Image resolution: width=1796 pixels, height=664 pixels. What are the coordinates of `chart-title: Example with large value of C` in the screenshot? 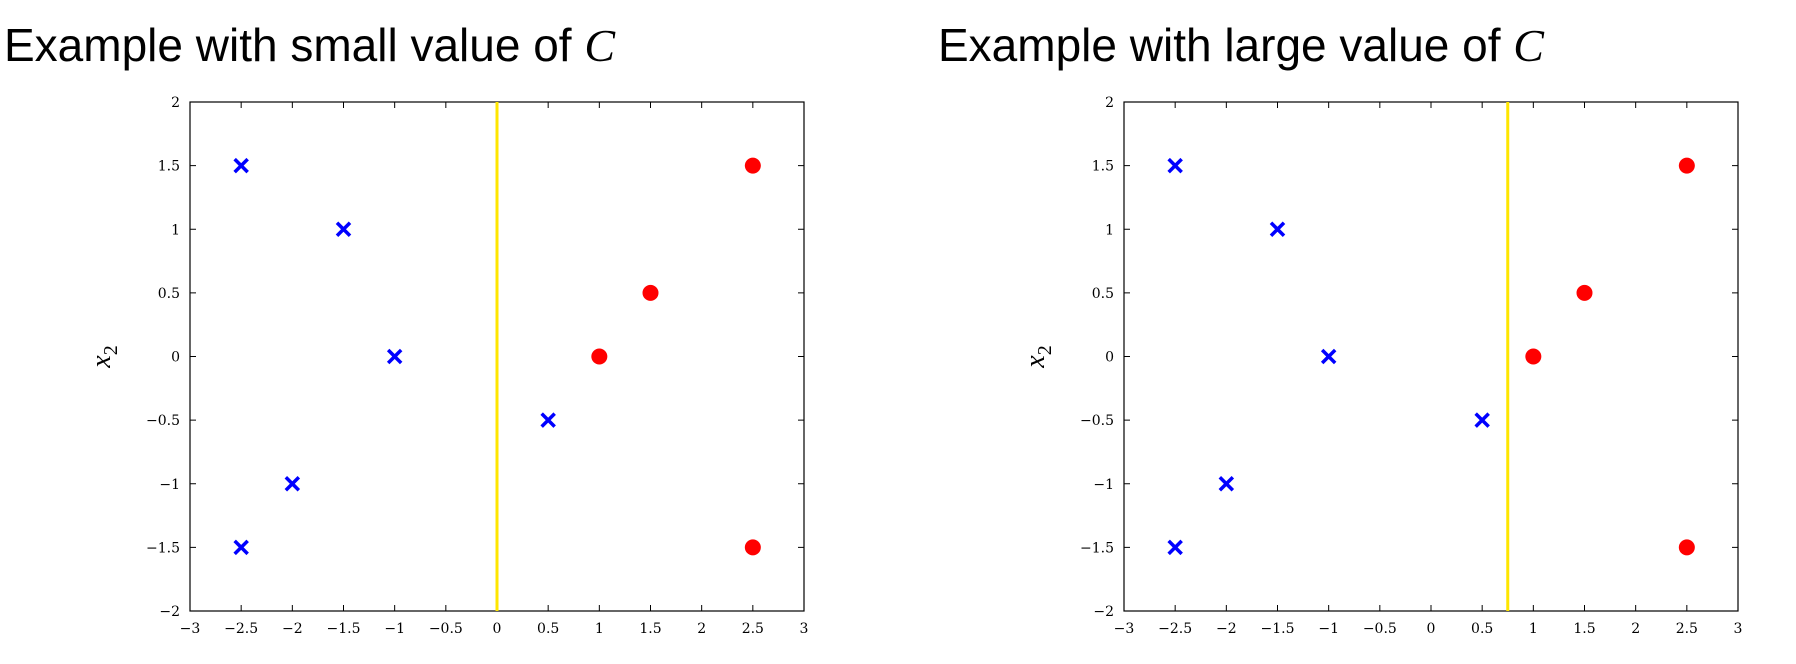 It's located at (1241, 45).